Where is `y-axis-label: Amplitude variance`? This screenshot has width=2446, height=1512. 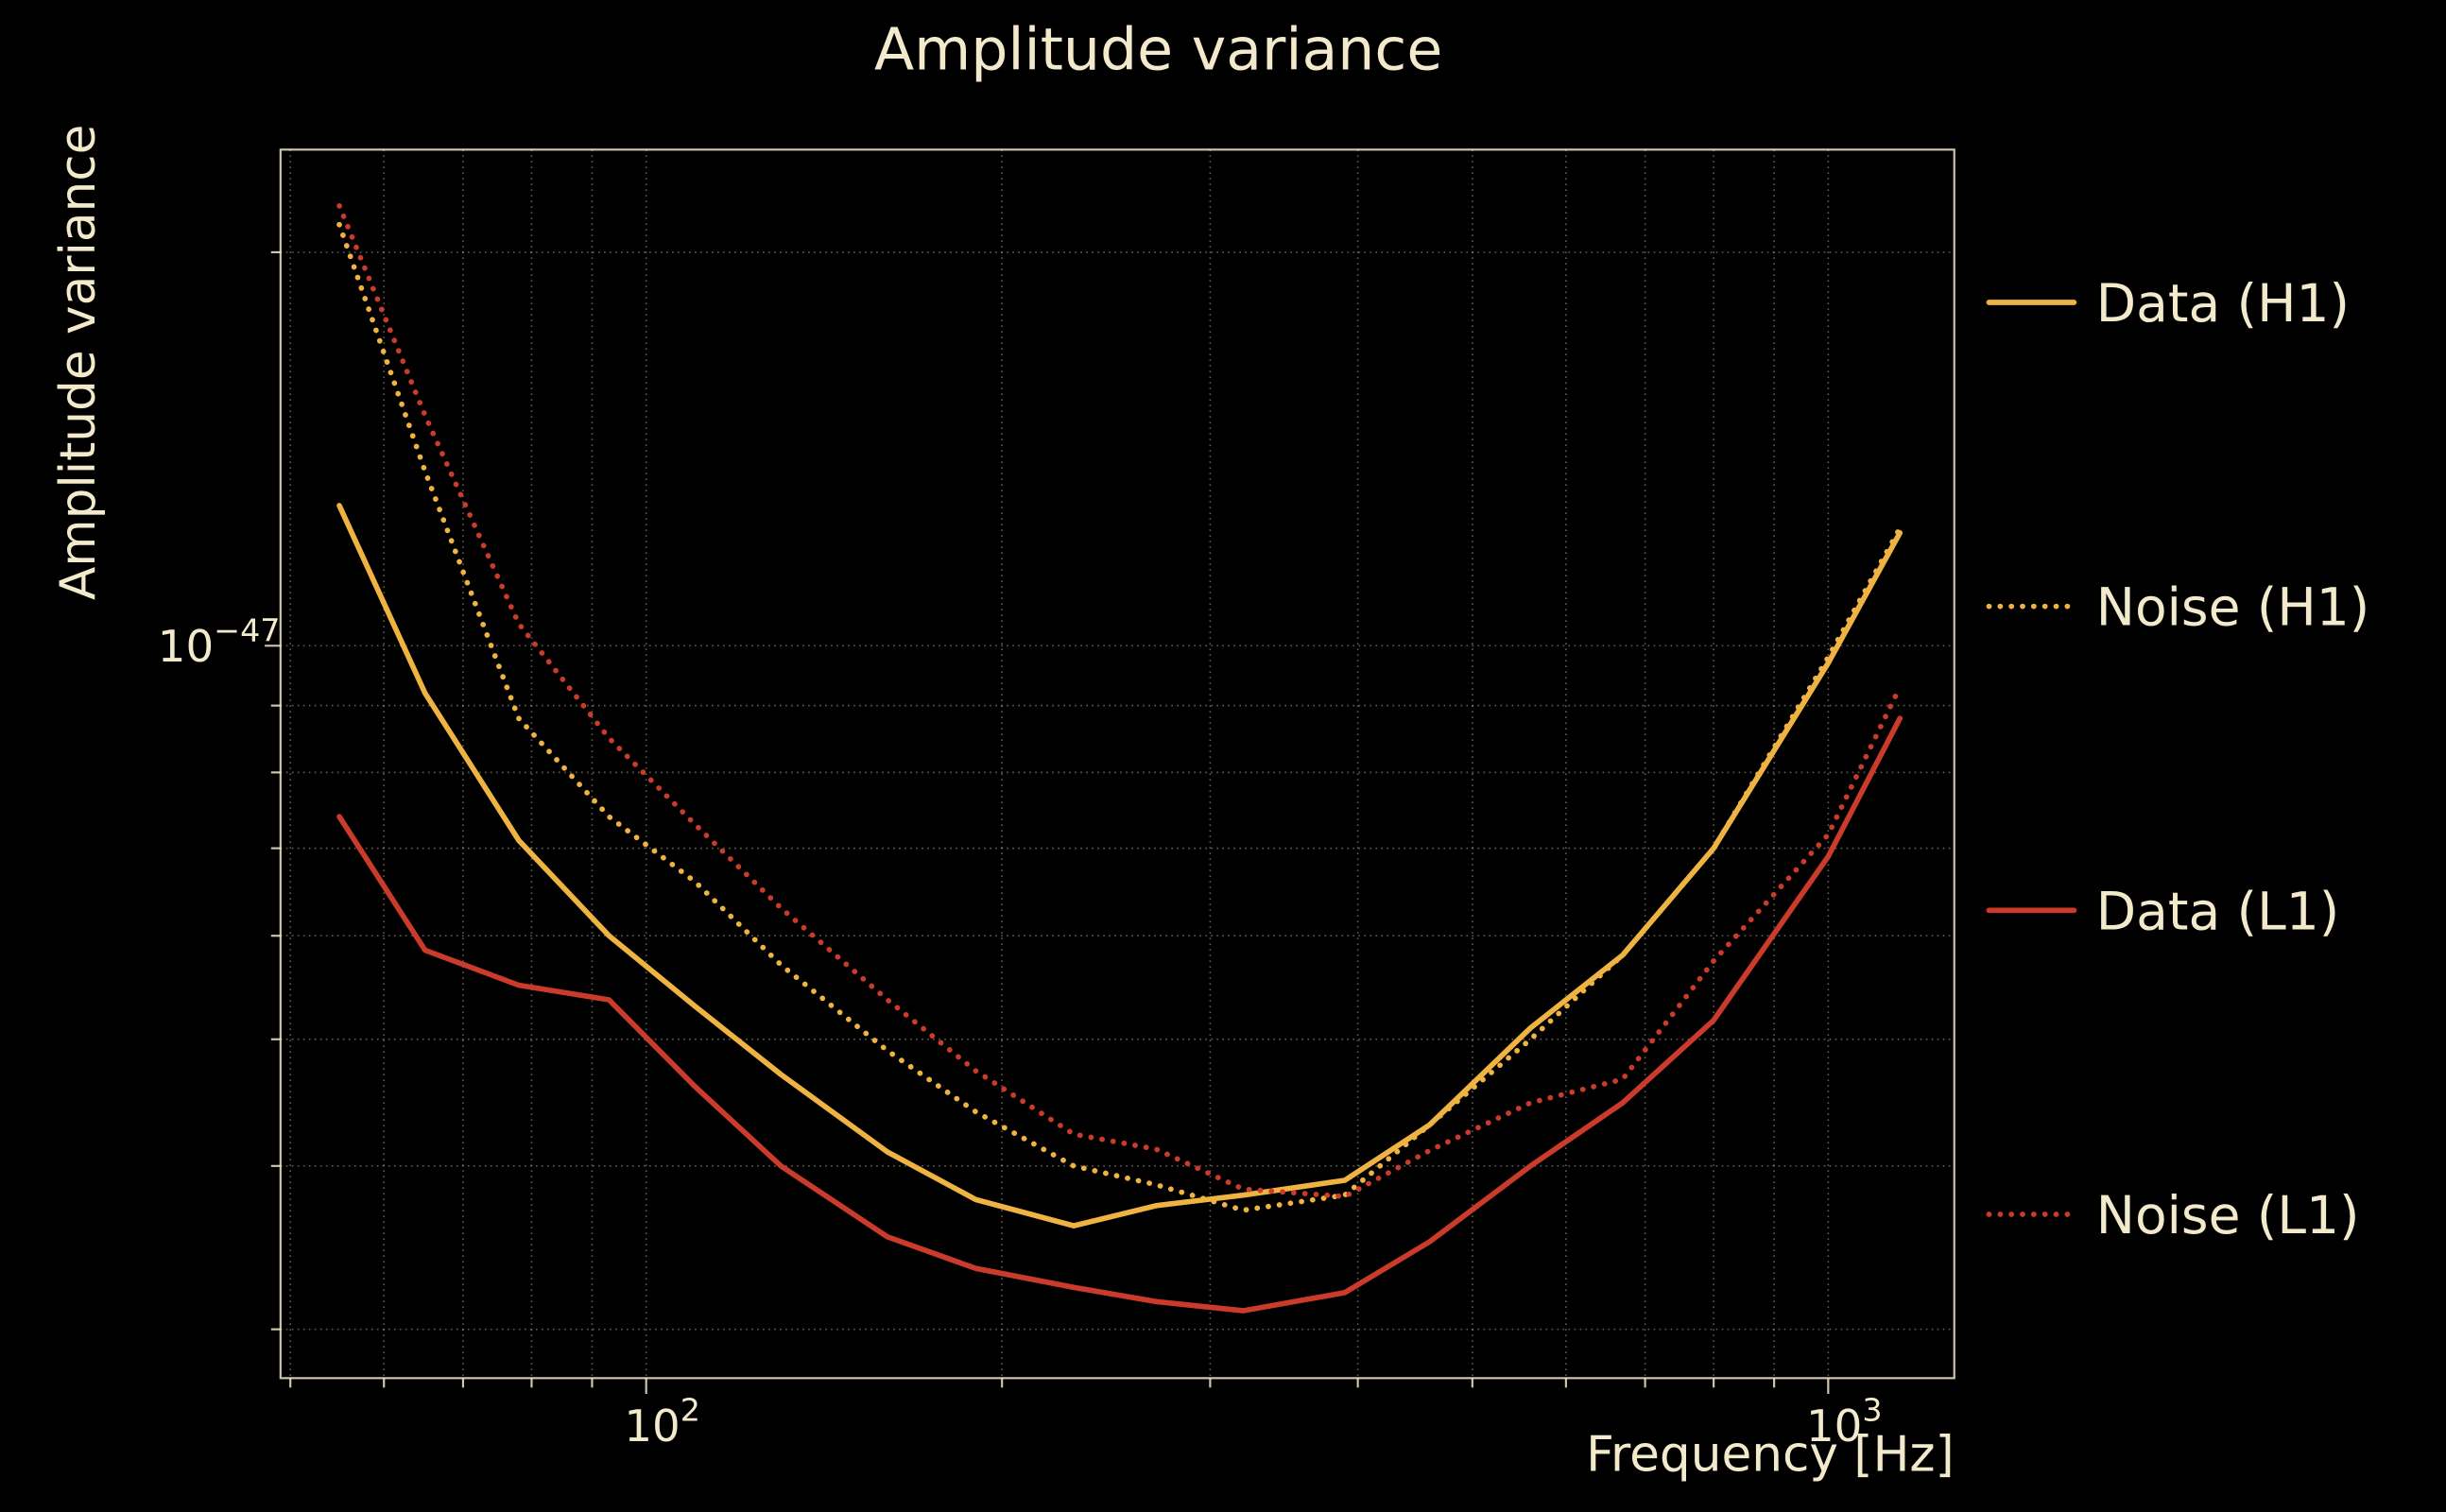 y-axis-label: Amplitude variance is located at coordinates (78, 362).